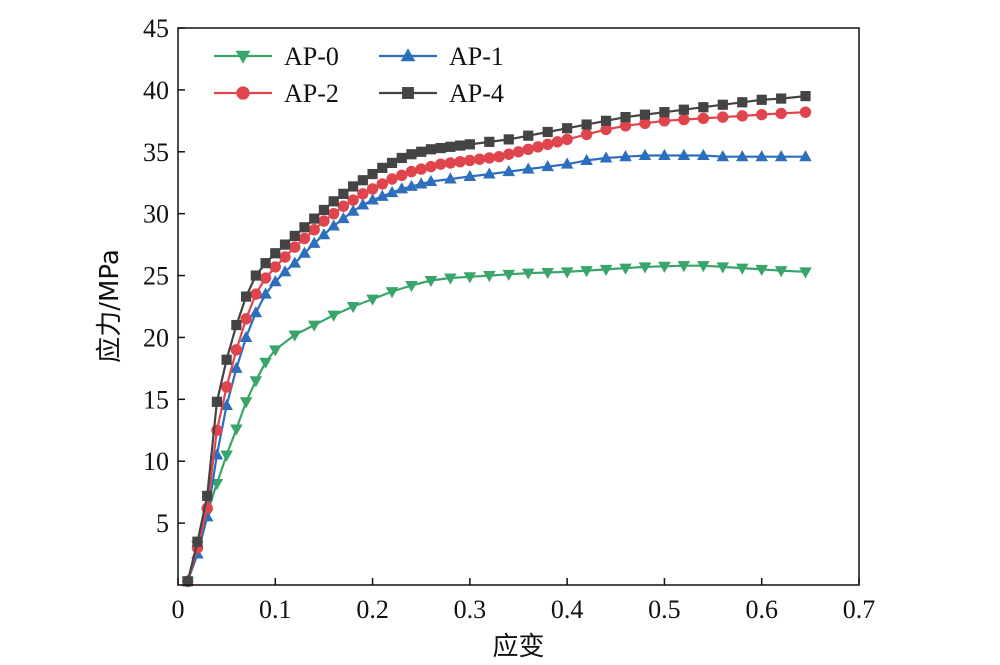 The image size is (1000, 665). I want to click on legend-label: AP-4, so click(476, 93).